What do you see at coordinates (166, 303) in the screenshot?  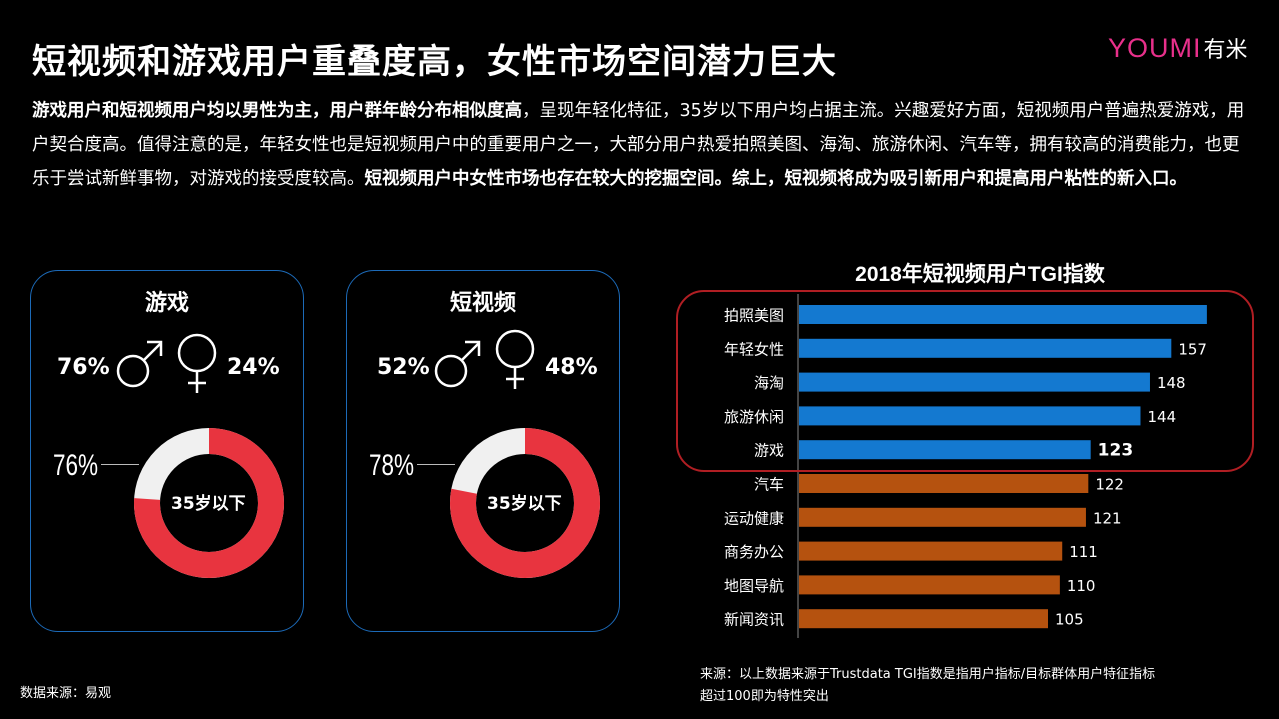 I see `panel-title: 游戏` at bounding box center [166, 303].